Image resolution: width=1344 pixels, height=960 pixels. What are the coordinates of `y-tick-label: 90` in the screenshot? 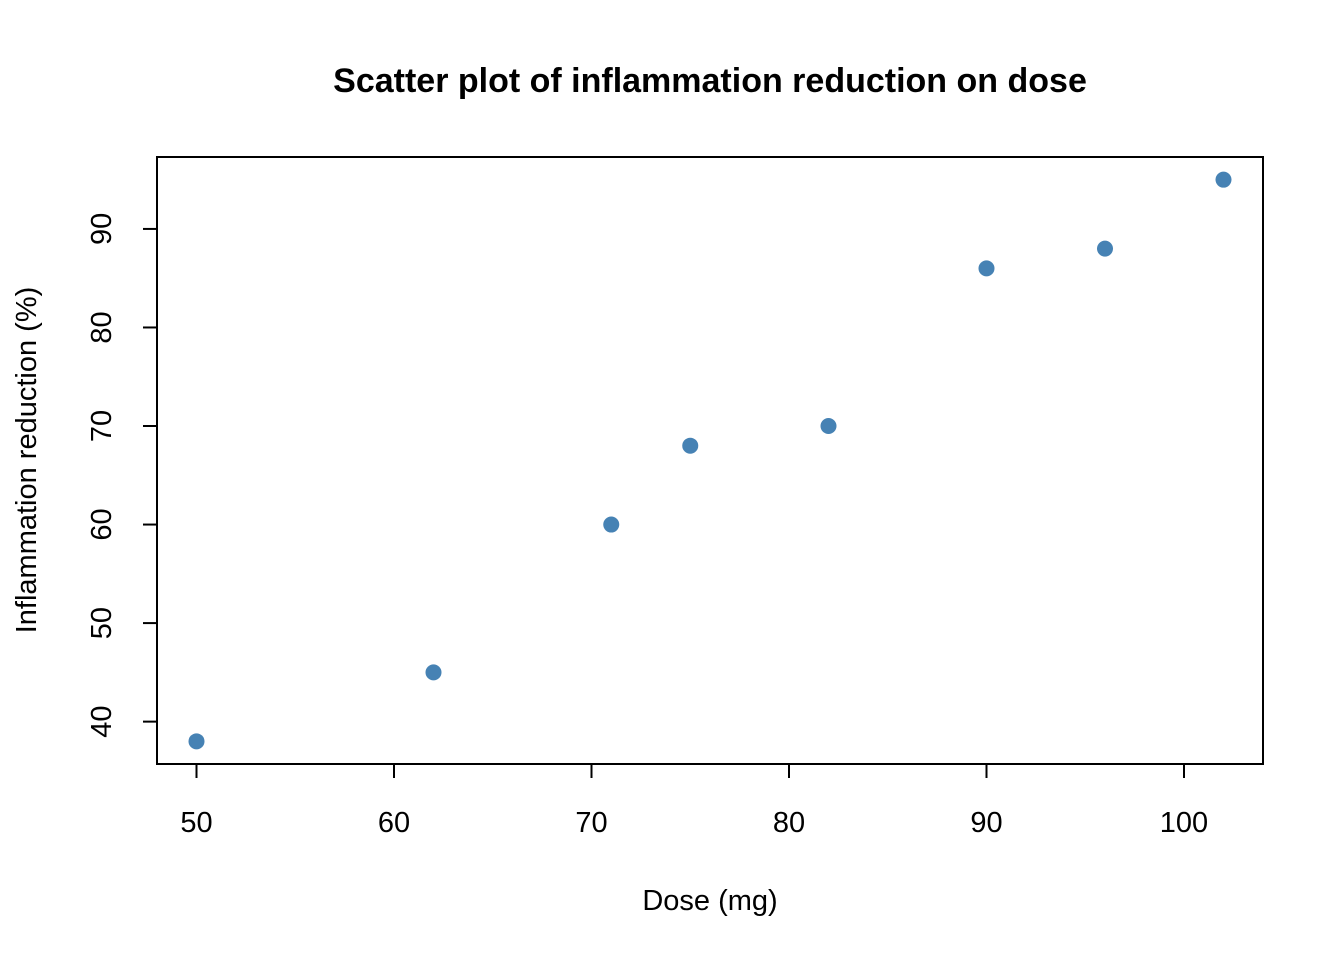 It's located at (102, 229).